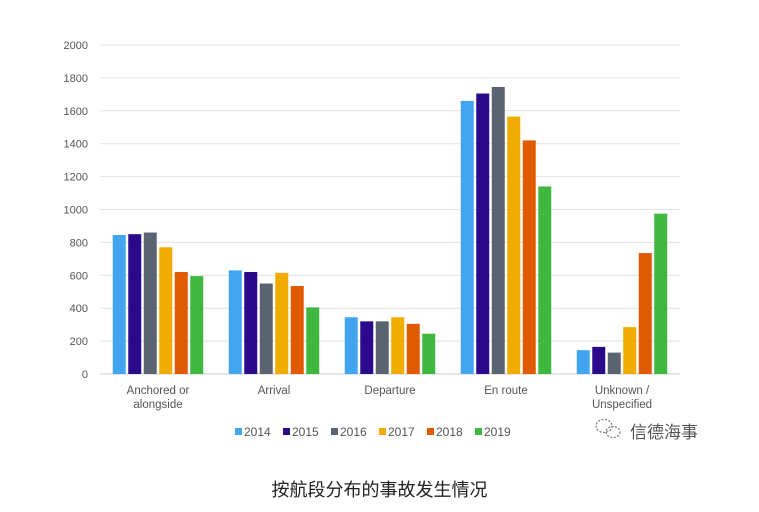  What do you see at coordinates (76, 46) in the screenshot?
I see `y-tick-label: 2000` at bounding box center [76, 46].